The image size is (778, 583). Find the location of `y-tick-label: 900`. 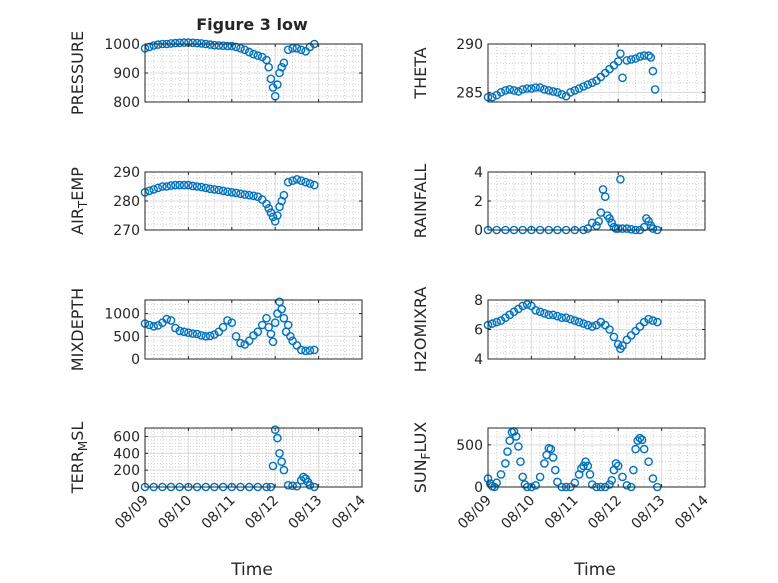

y-tick-label: 900 is located at coordinates (126, 74).